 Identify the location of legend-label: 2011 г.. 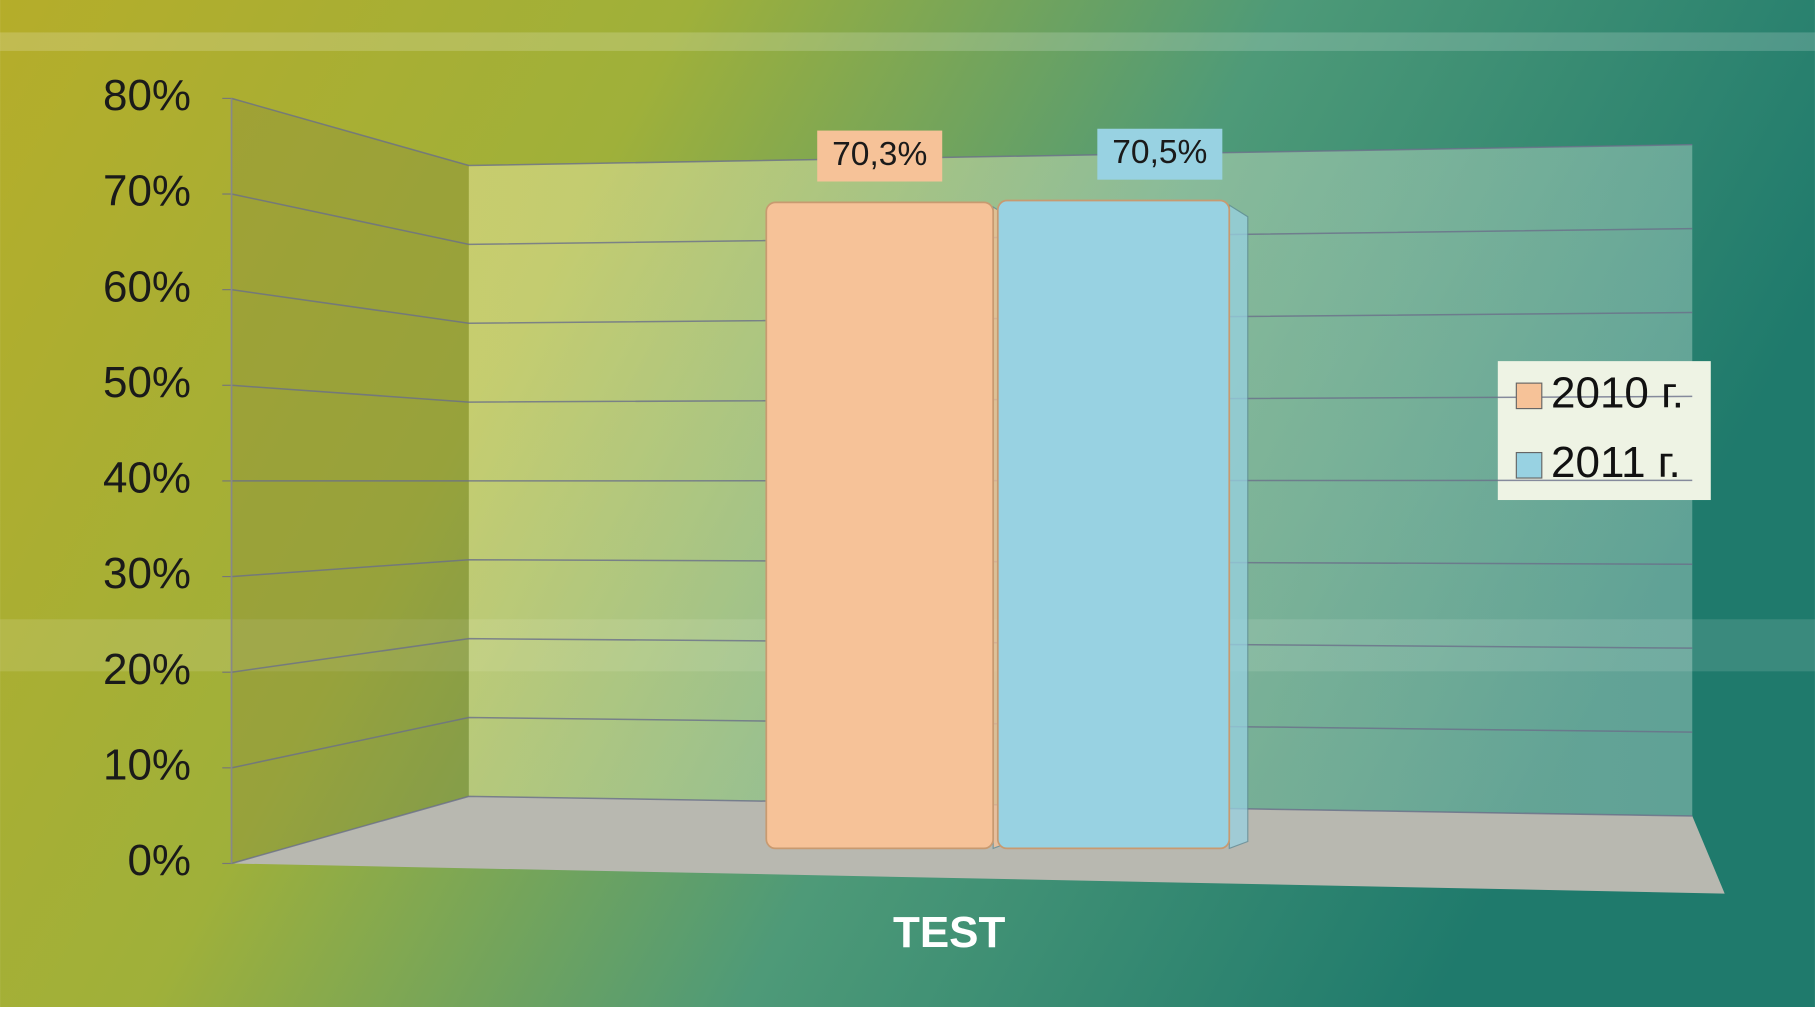
(1616, 462).